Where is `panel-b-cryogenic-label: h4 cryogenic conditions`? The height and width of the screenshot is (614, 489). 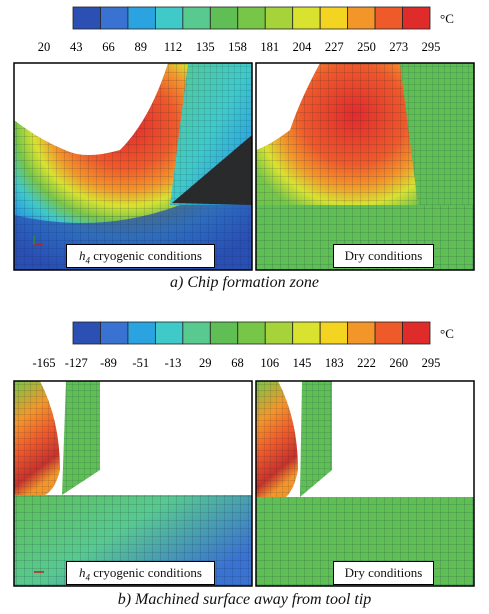
panel-b-cryogenic-label: h4 cryogenic conditions is located at coordinates (140, 573).